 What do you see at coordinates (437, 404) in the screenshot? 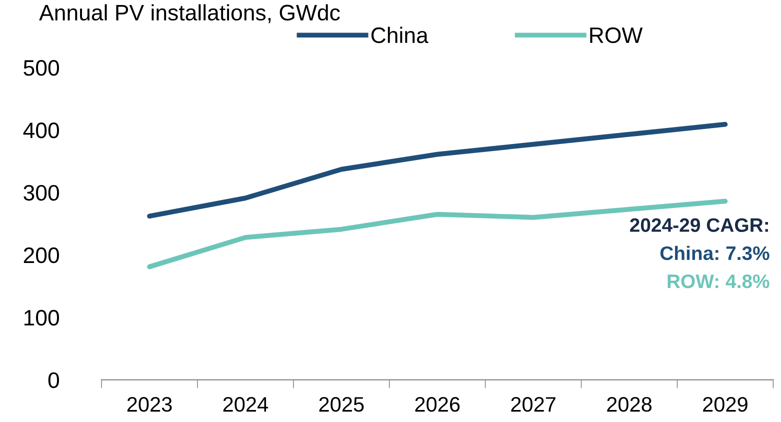
I see `x-tick-label: 2026` at bounding box center [437, 404].